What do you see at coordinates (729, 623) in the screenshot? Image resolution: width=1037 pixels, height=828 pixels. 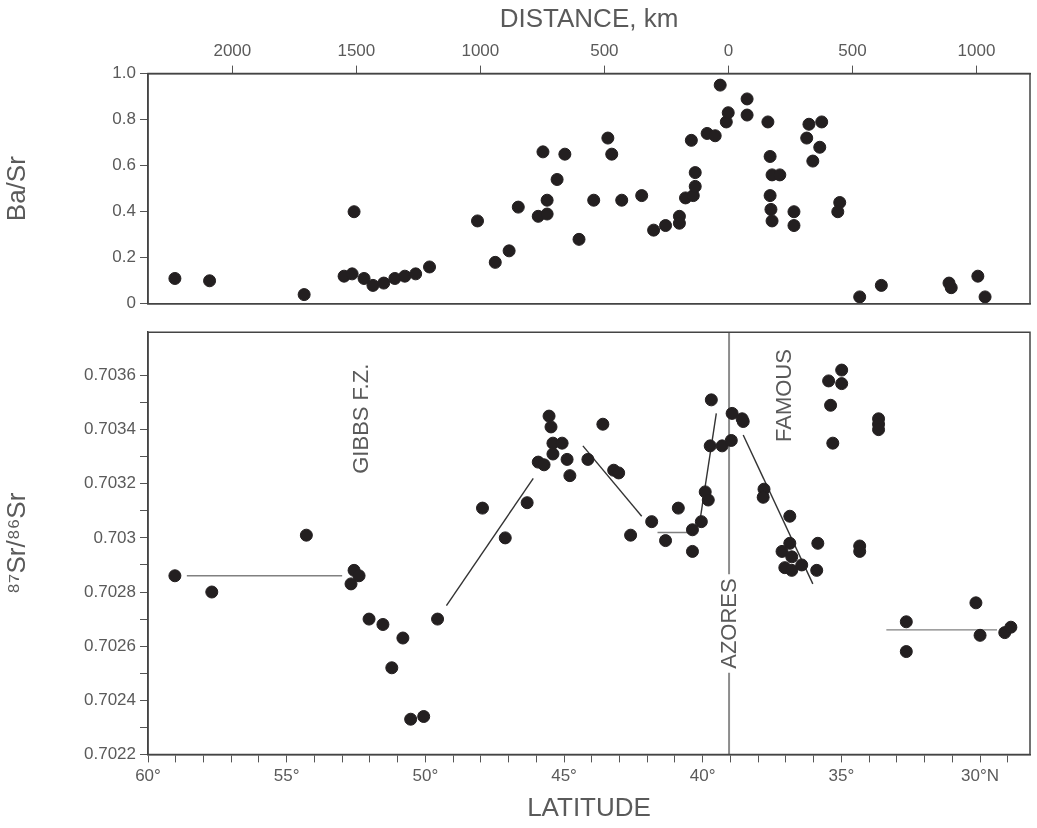 I see `ref-line-label: AZORES` at bounding box center [729, 623].